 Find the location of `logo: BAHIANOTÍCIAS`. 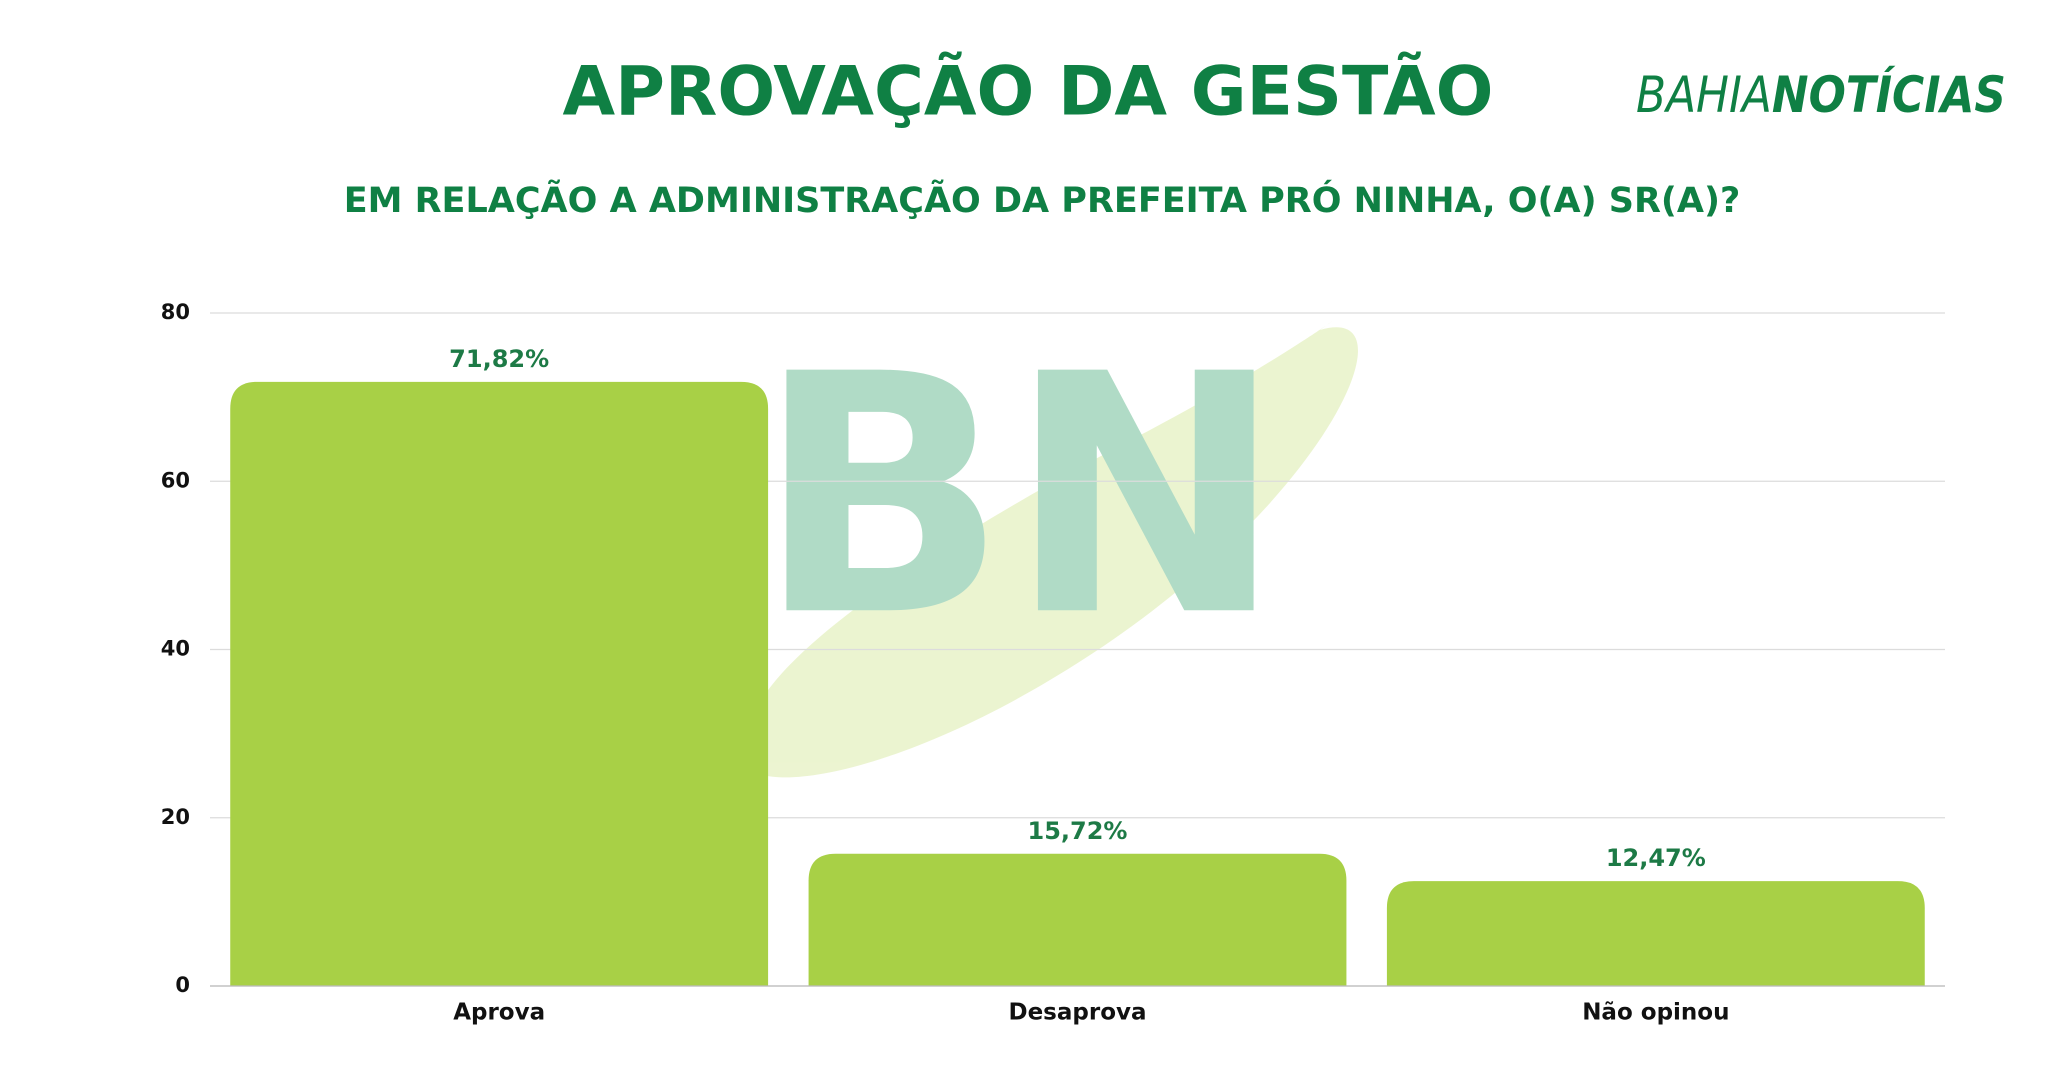

logo: BAHIANOTÍCIAS is located at coordinates (1821, 94).